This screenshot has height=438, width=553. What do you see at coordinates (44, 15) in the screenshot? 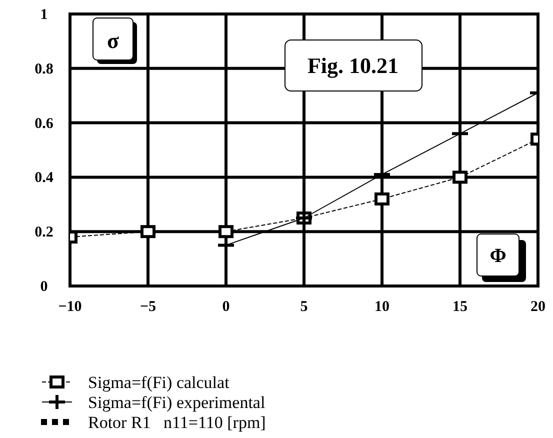
I see `y-tick-label: 1` at bounding box center [44, 15].